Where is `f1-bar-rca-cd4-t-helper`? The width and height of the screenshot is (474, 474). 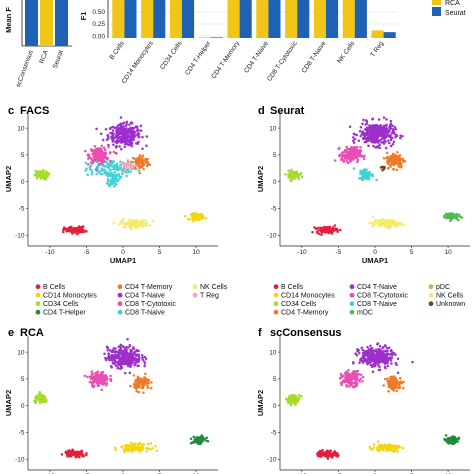
f1-bar-rca-cd4-t-helper is located at coordinates (204, 37).